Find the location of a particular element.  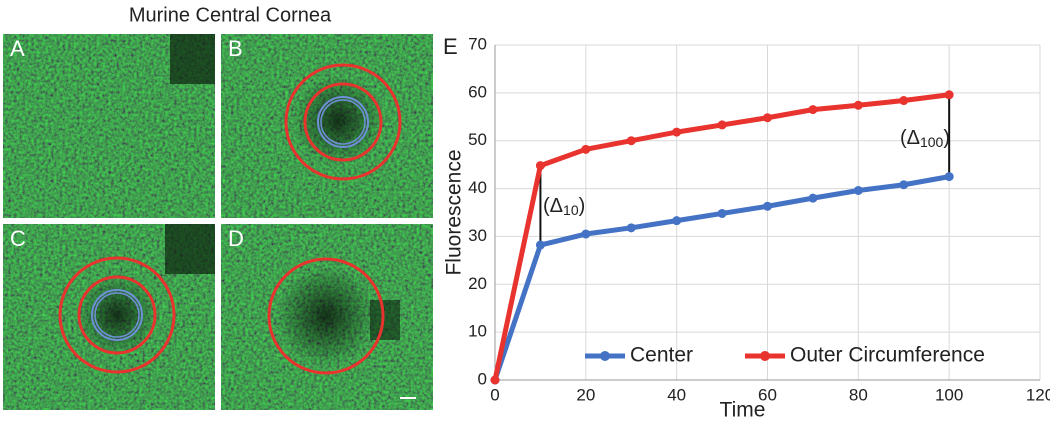

panel-label: B is located at coordinates (235, 48).